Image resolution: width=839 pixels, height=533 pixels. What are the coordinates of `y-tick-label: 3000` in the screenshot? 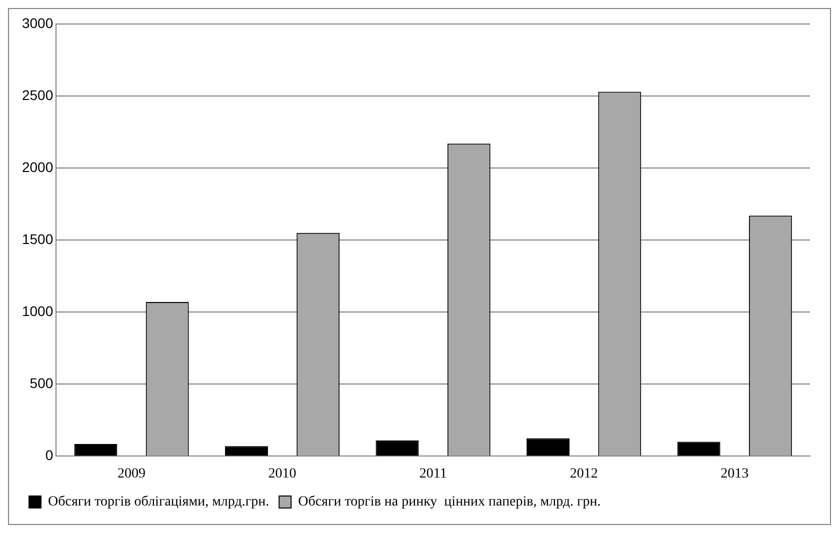 It's located at (38, 22).